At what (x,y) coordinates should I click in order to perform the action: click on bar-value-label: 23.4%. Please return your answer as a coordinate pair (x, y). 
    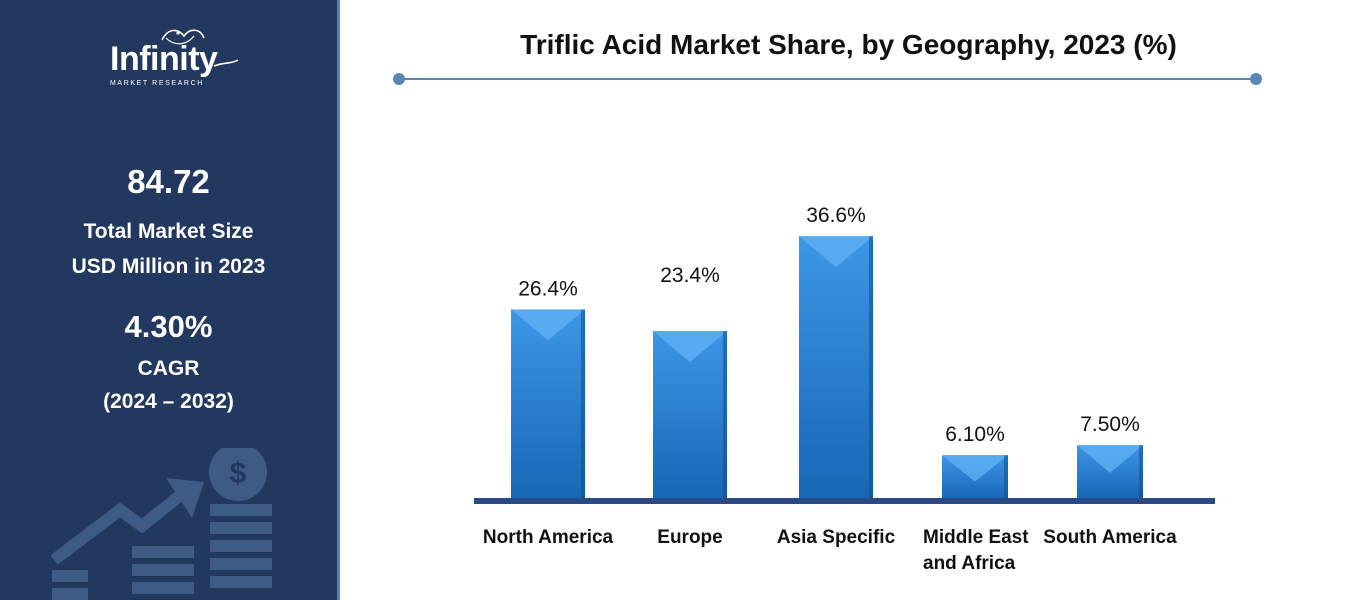
    Looking at the image, I should click on (690, 275).